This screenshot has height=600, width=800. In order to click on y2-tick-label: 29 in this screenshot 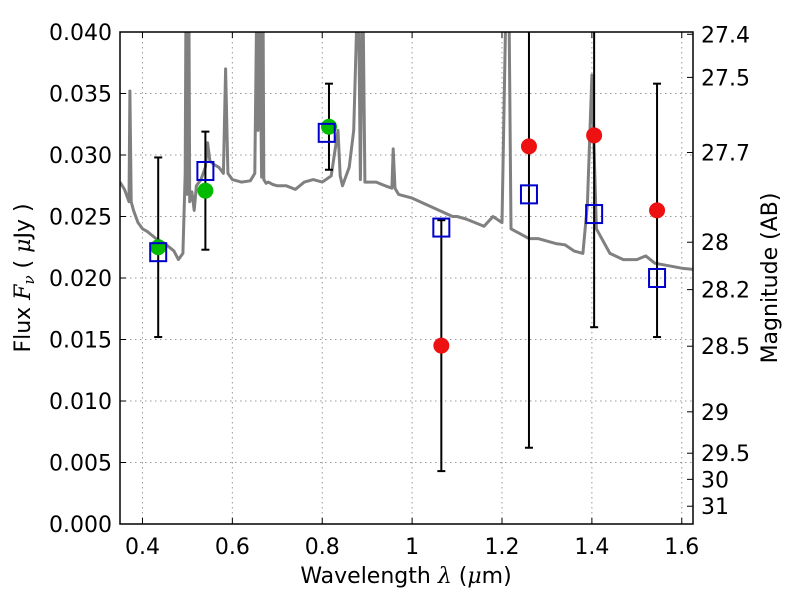, I will do `click(715, 413)`.